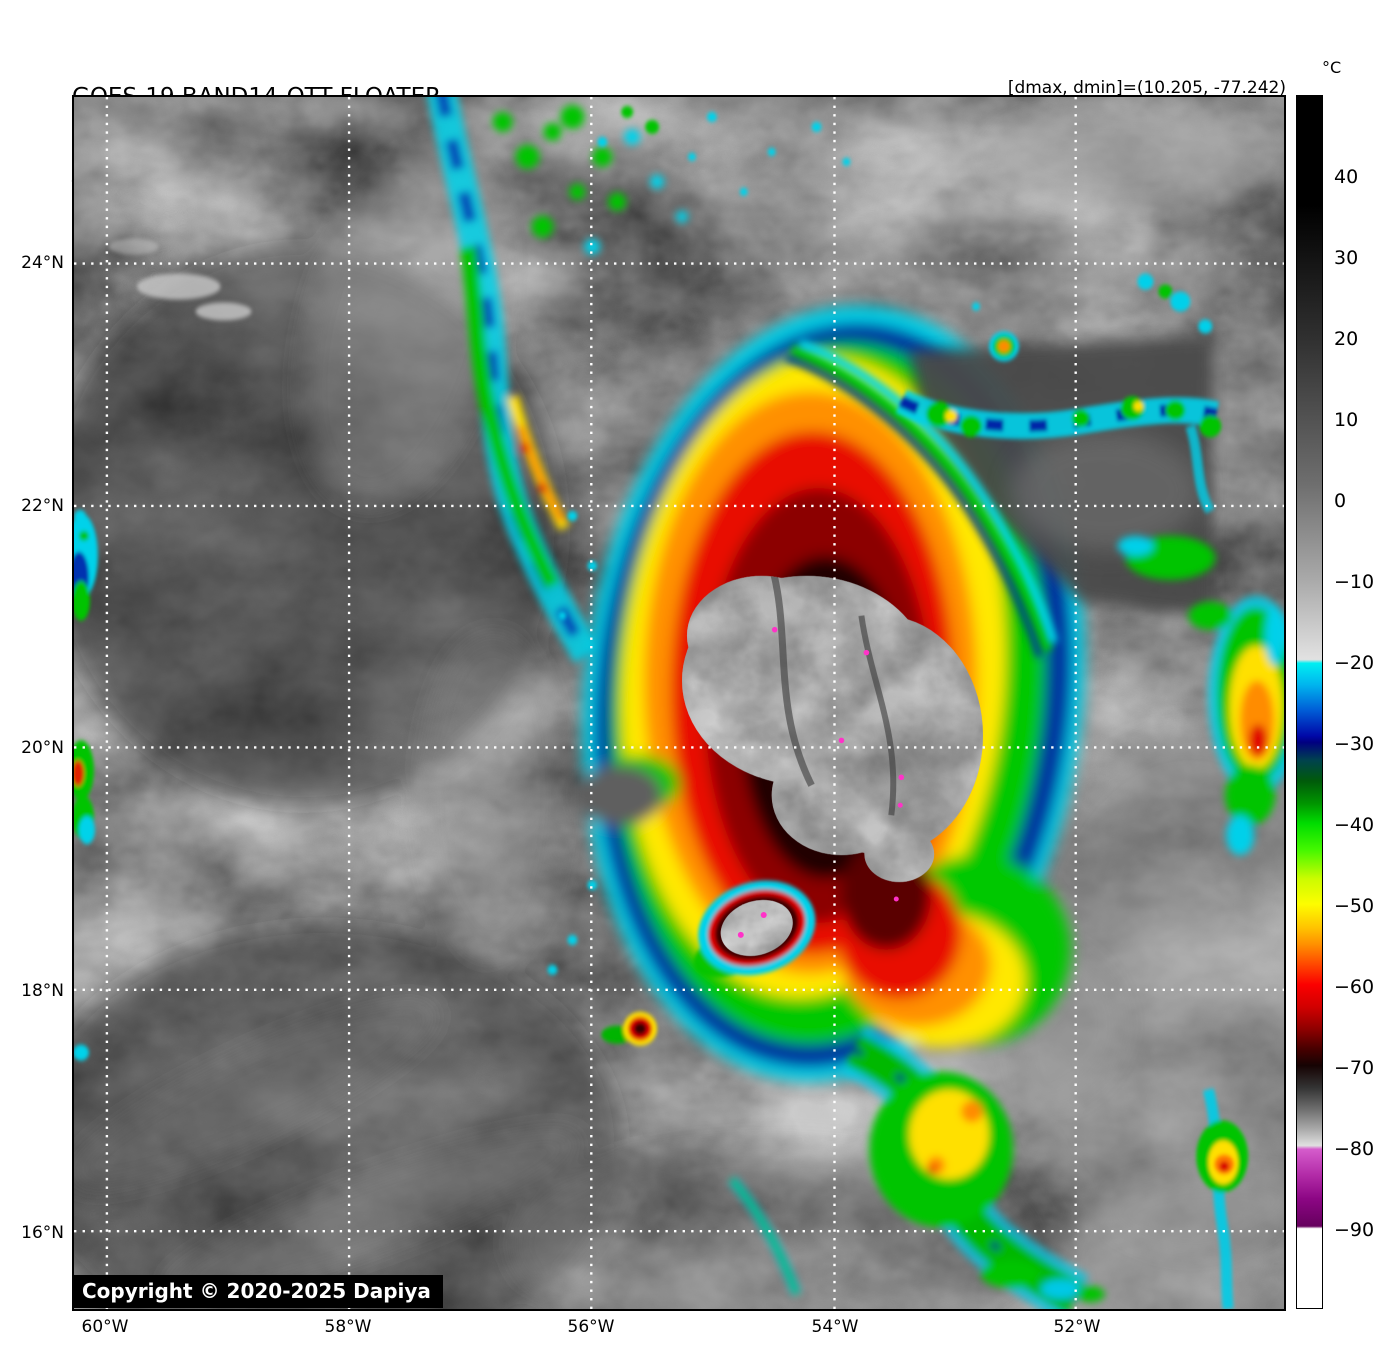 The width and height of the screenshot is (1390, 1359). I want to click on overshoot-ring-cell, so click(754, 929).